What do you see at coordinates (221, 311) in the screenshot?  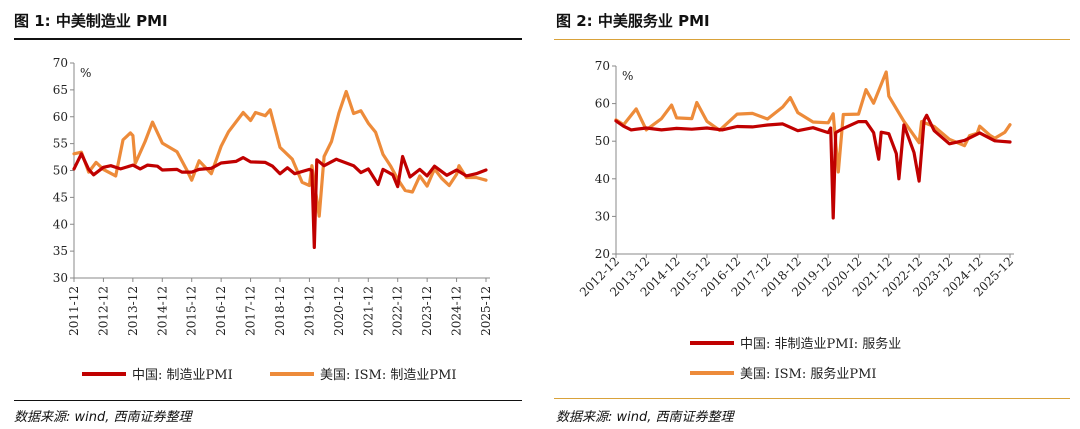 I see `x-tick-label: 2016-12` at bounding box center [221, 311].